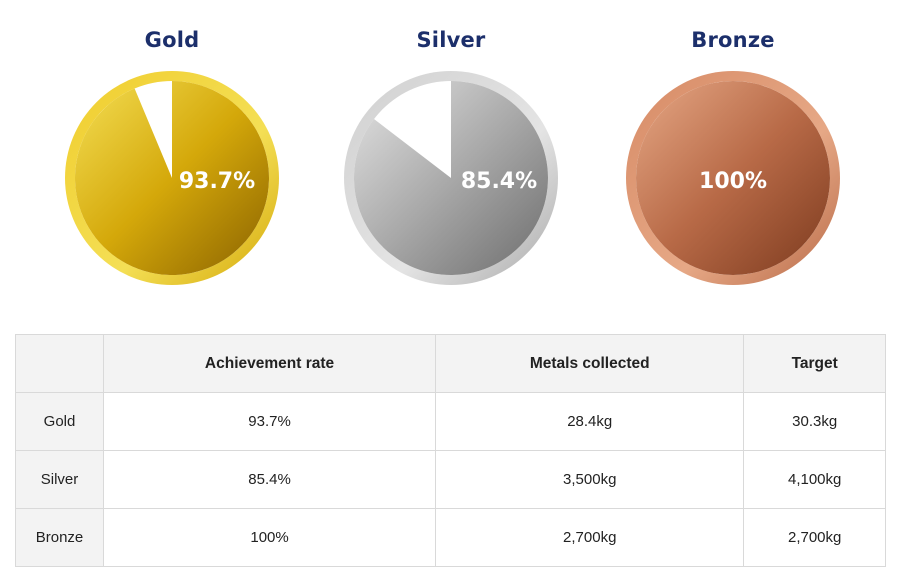 The width and height of the screenshot is (899, 567). Describe the element at coordinates (733, 40) in the screenshot. I see `bronze-title: Bronze` at that location.